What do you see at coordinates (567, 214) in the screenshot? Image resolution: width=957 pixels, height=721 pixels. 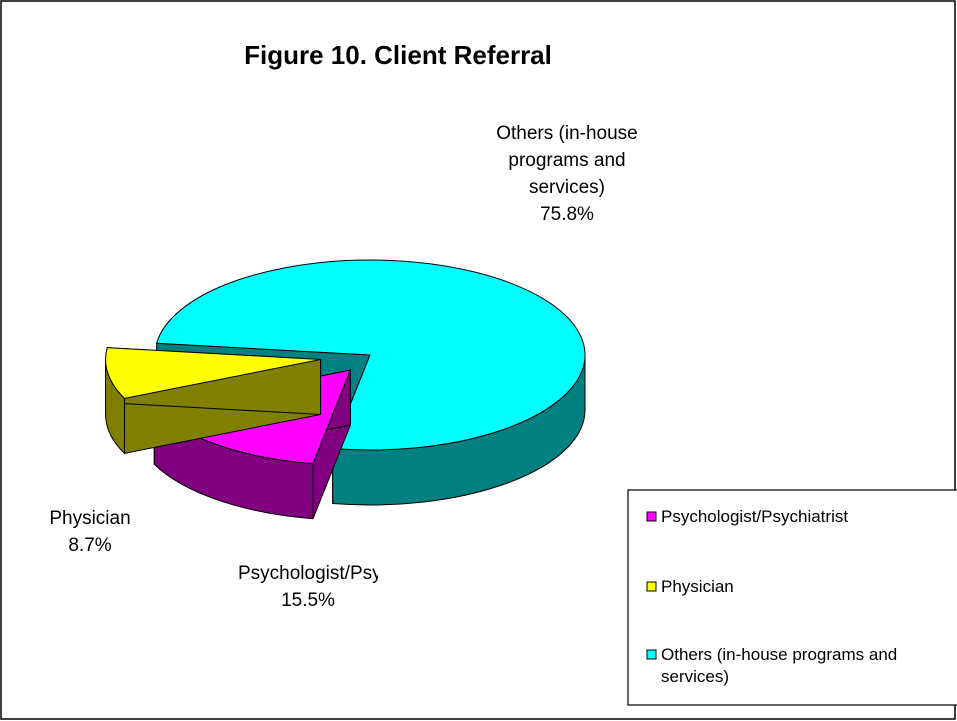 I see `label-value: 75.8%` at bounding box center [567, 214].